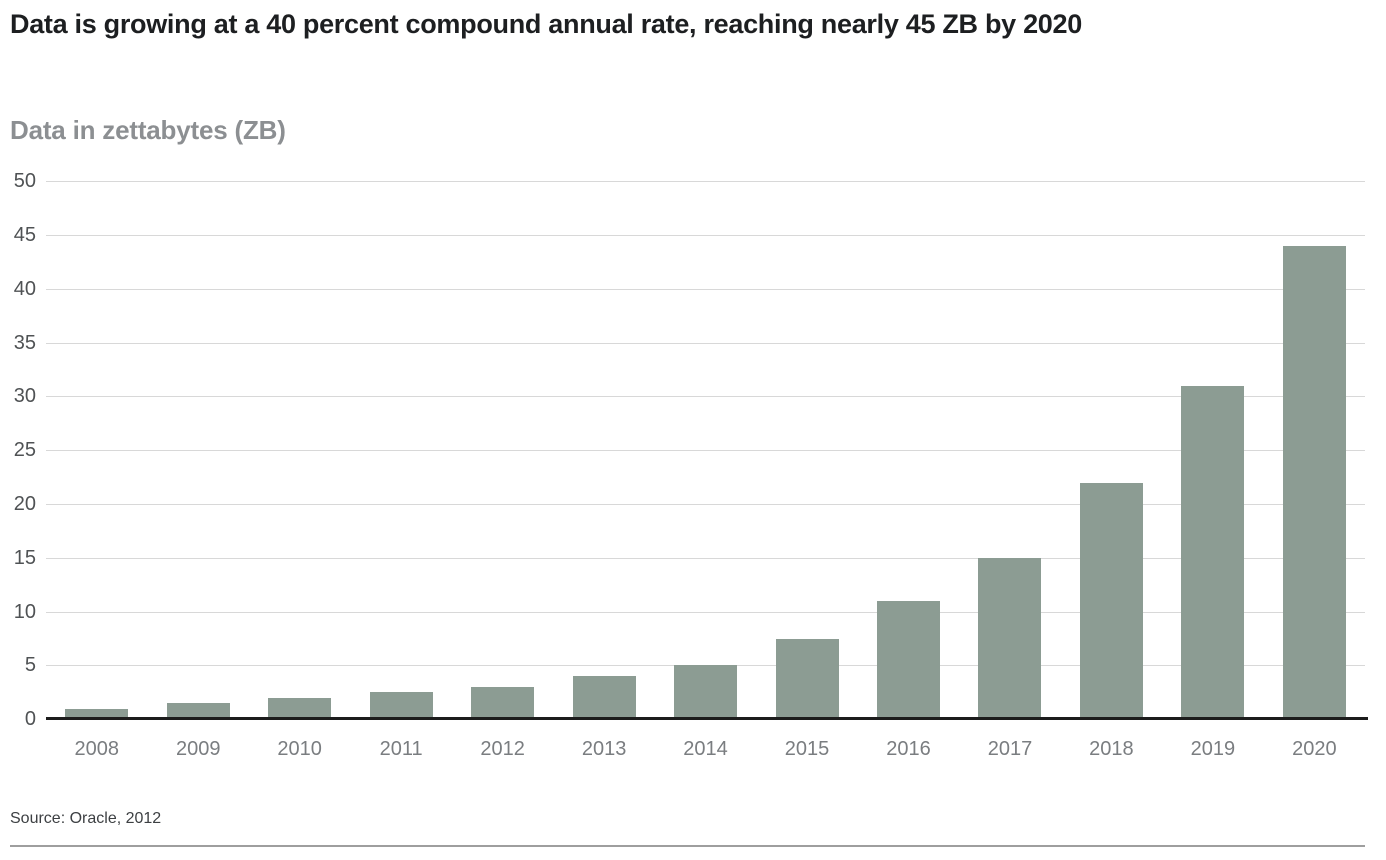 The width and height of the screenshot is (1386, 860). Describe the element at coordinates (198, 711) in the screenshot. I see `bar-2009` at that location.